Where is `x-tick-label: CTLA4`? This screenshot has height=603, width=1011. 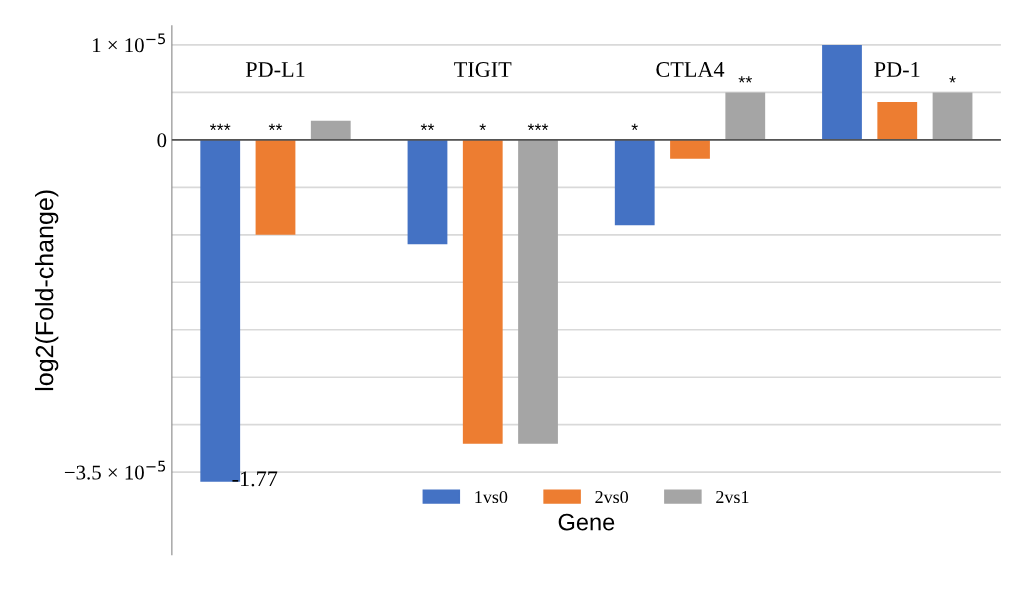 x-tick-label: CTLA4 is located at coordinates (690, 69).